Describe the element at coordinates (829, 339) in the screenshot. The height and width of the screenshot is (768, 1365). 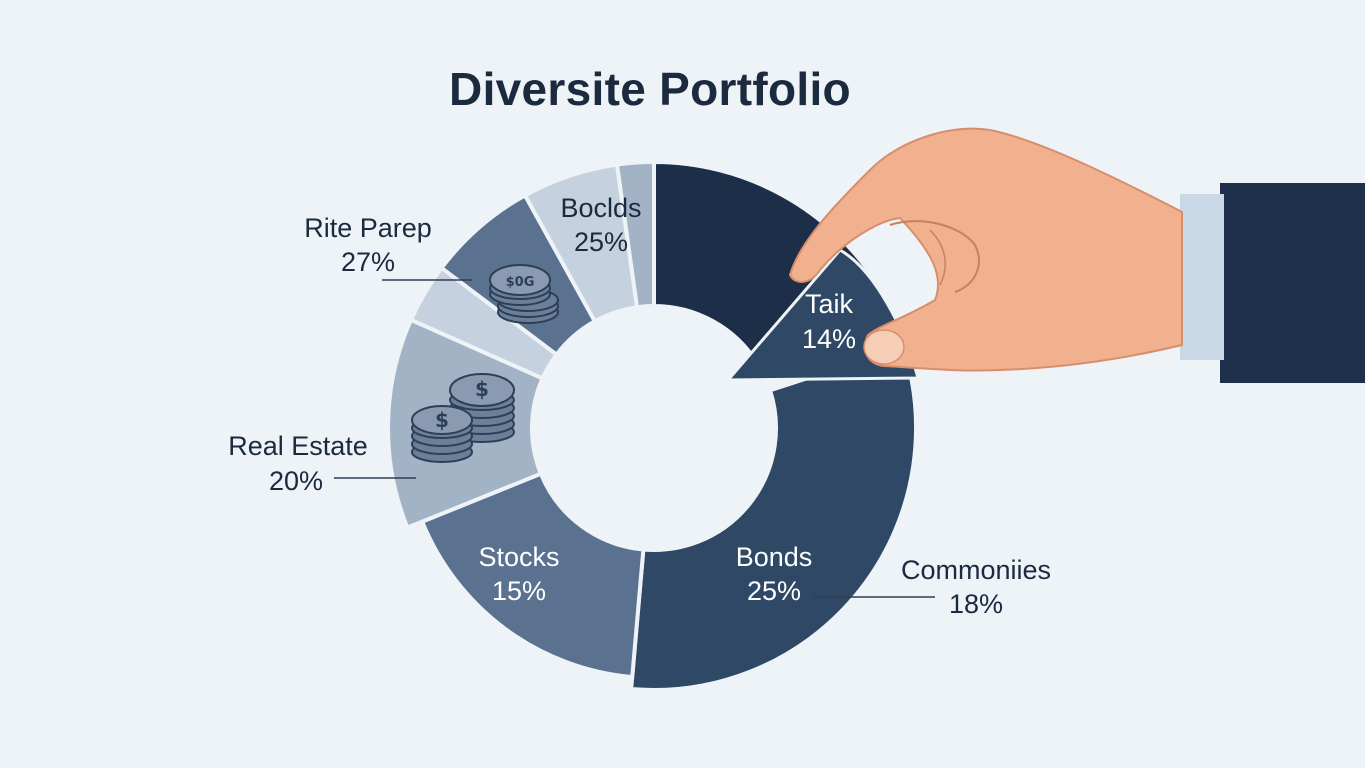
I see `value-taik: 14%` at that location.